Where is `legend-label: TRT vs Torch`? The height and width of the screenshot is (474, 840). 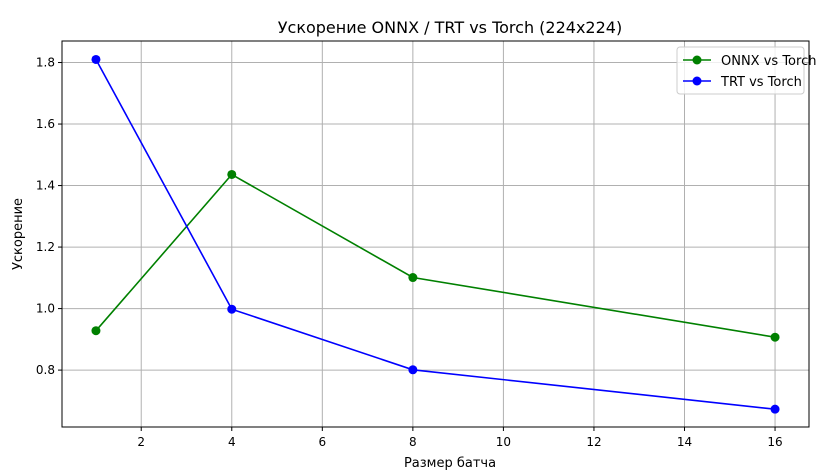
legend-label: TRT vs Torch is located at coordinates (761, 82).